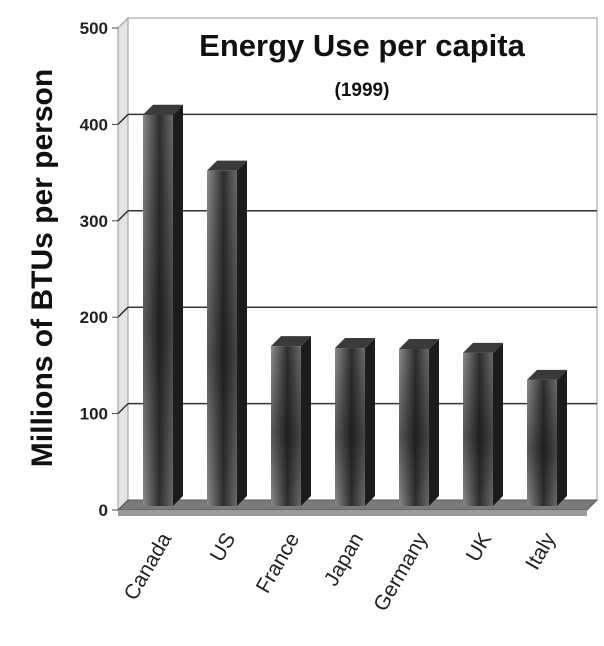 The image size is (604, 646). What do you see at coordinates (278, 563) in the screenshot?
I see `x-category-label: France` at bounding box center [278, 563].